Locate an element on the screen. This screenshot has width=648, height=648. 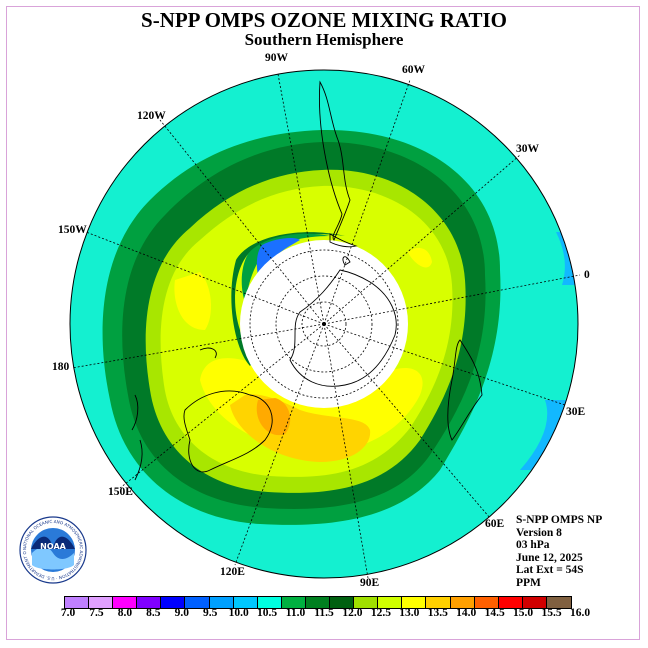
lon-label-0: 0 is located at coordinates (587, 275).